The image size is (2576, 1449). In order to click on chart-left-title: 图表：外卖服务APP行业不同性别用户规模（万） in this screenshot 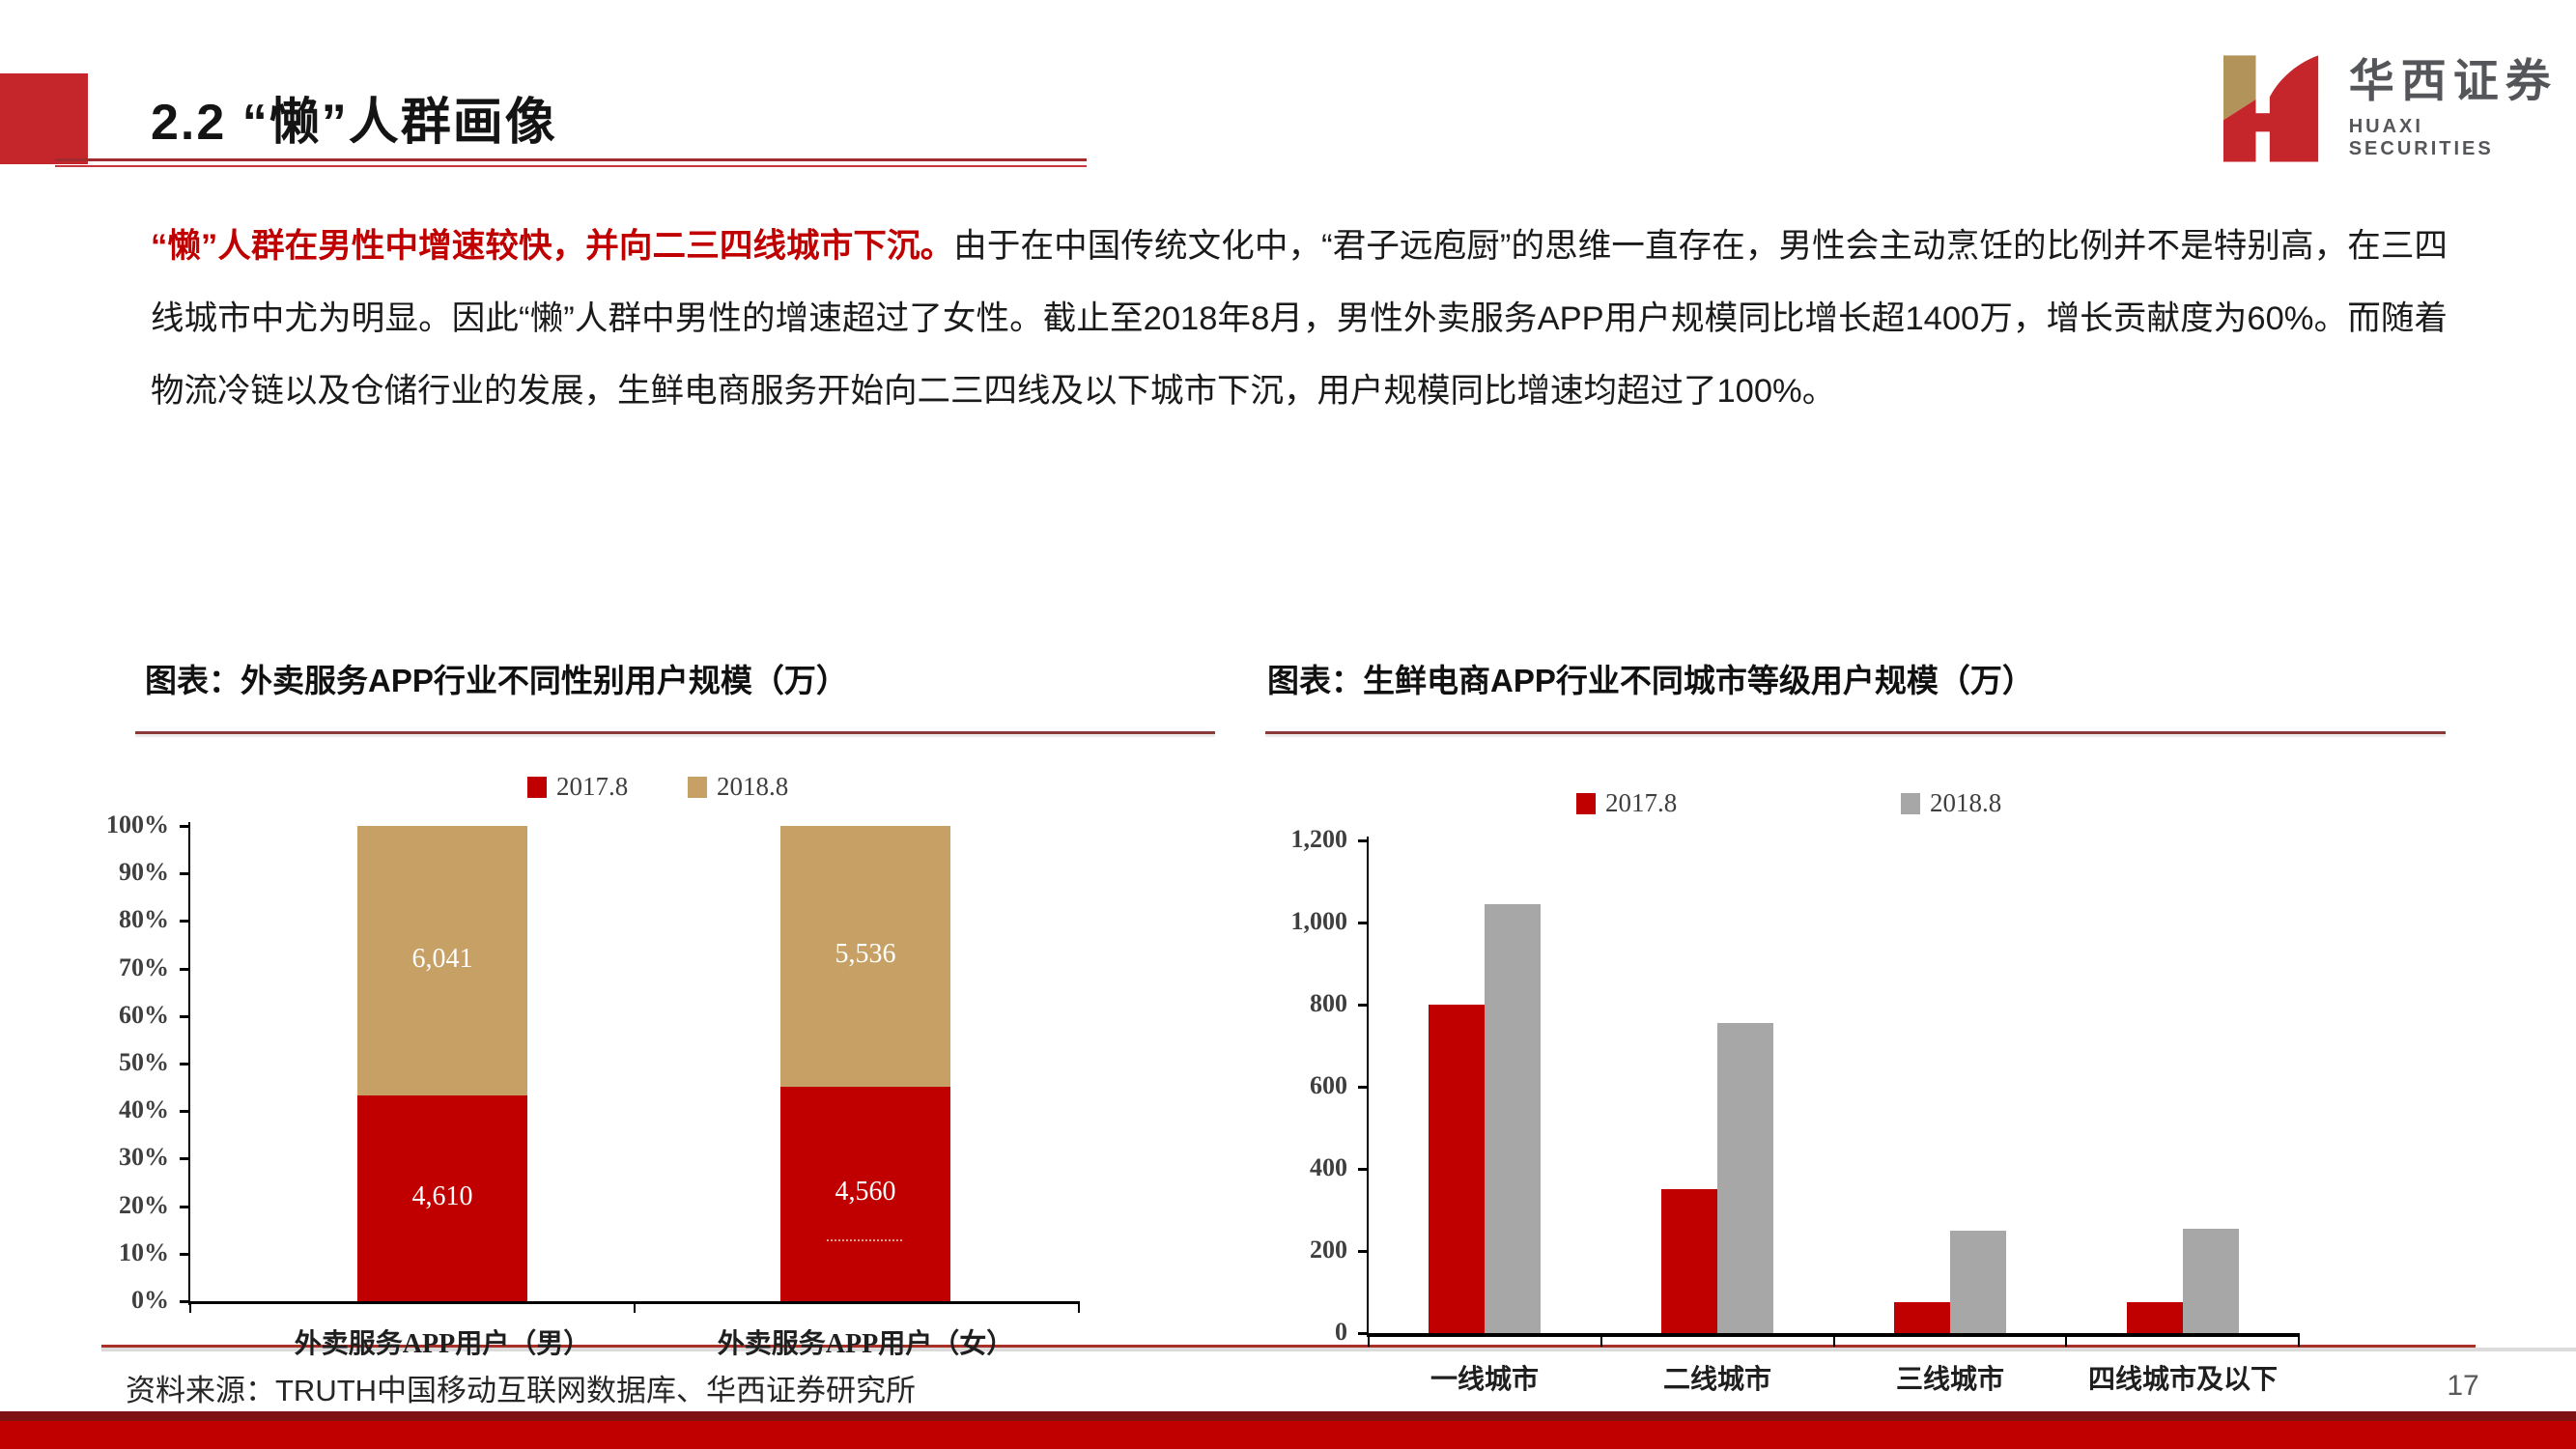, I will do `click(496, 680)`.